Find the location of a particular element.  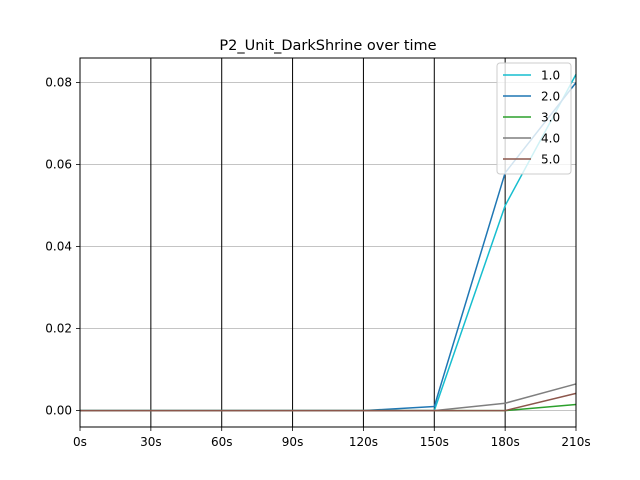

chart-title: P2_Unit_DarkShrine over time is located at coordinates (327, 46).